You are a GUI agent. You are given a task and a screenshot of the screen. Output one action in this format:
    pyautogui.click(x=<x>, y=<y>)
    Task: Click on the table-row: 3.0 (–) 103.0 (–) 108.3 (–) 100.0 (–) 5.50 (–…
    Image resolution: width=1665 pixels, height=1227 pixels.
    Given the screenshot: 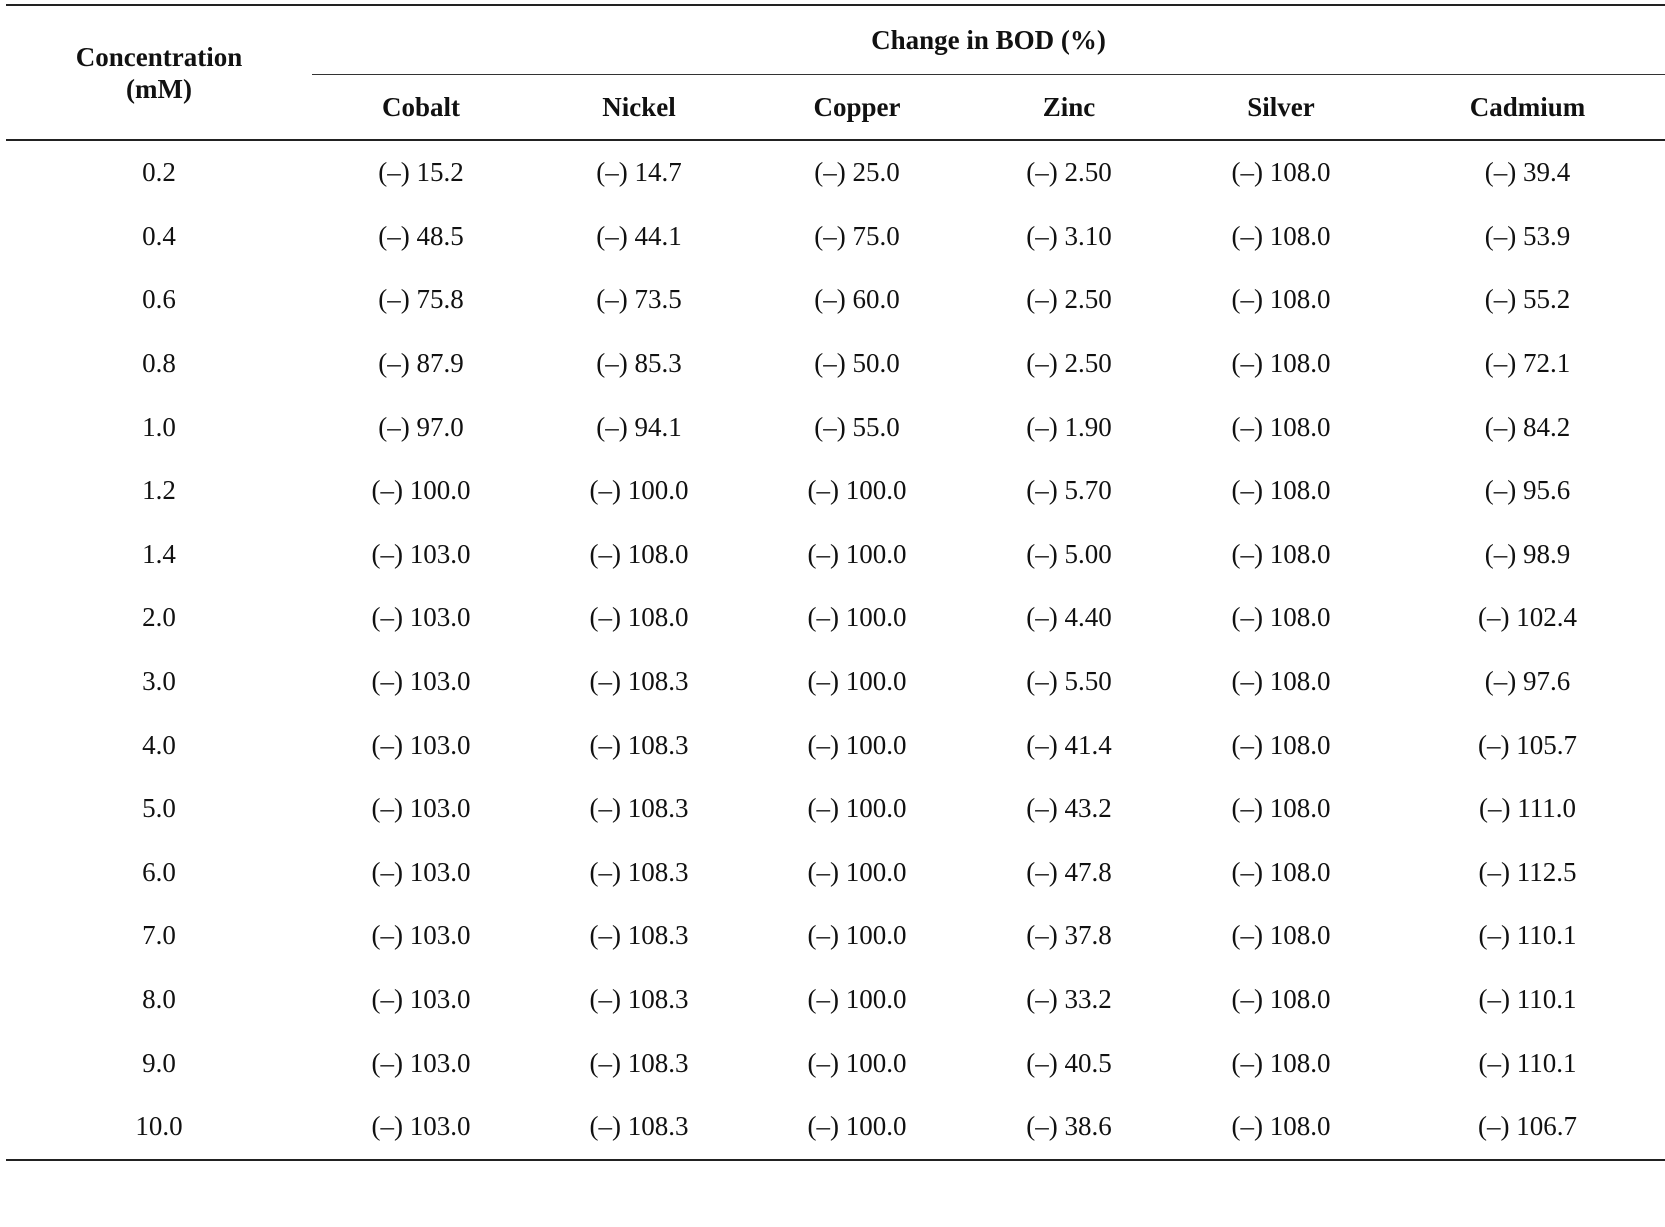 What is the action you would take?
    pyautogui.click(x=835, y=682)
    